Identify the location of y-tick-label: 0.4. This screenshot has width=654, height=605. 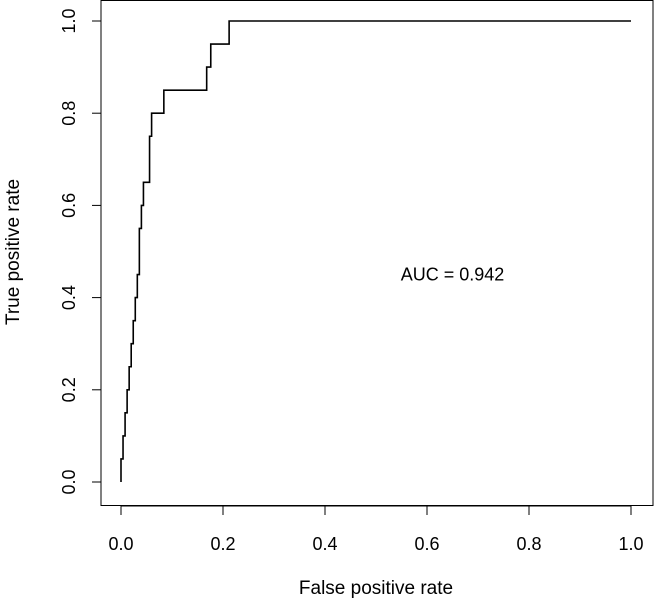
(69, 297).